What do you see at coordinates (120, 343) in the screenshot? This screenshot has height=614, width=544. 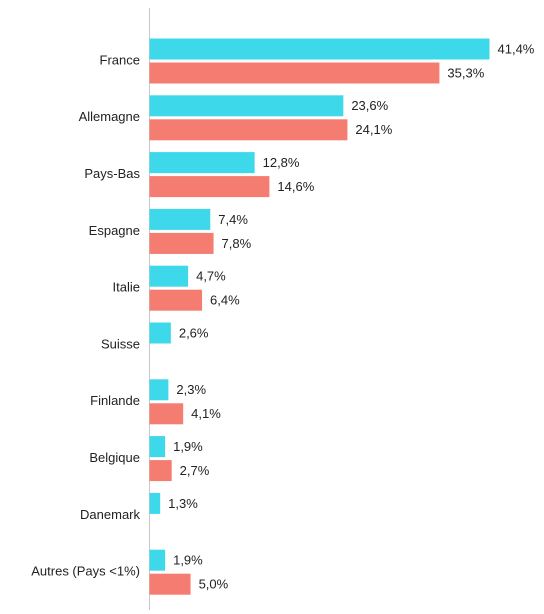 I see `category-label: Suisse` at bounding box center [120, 343].